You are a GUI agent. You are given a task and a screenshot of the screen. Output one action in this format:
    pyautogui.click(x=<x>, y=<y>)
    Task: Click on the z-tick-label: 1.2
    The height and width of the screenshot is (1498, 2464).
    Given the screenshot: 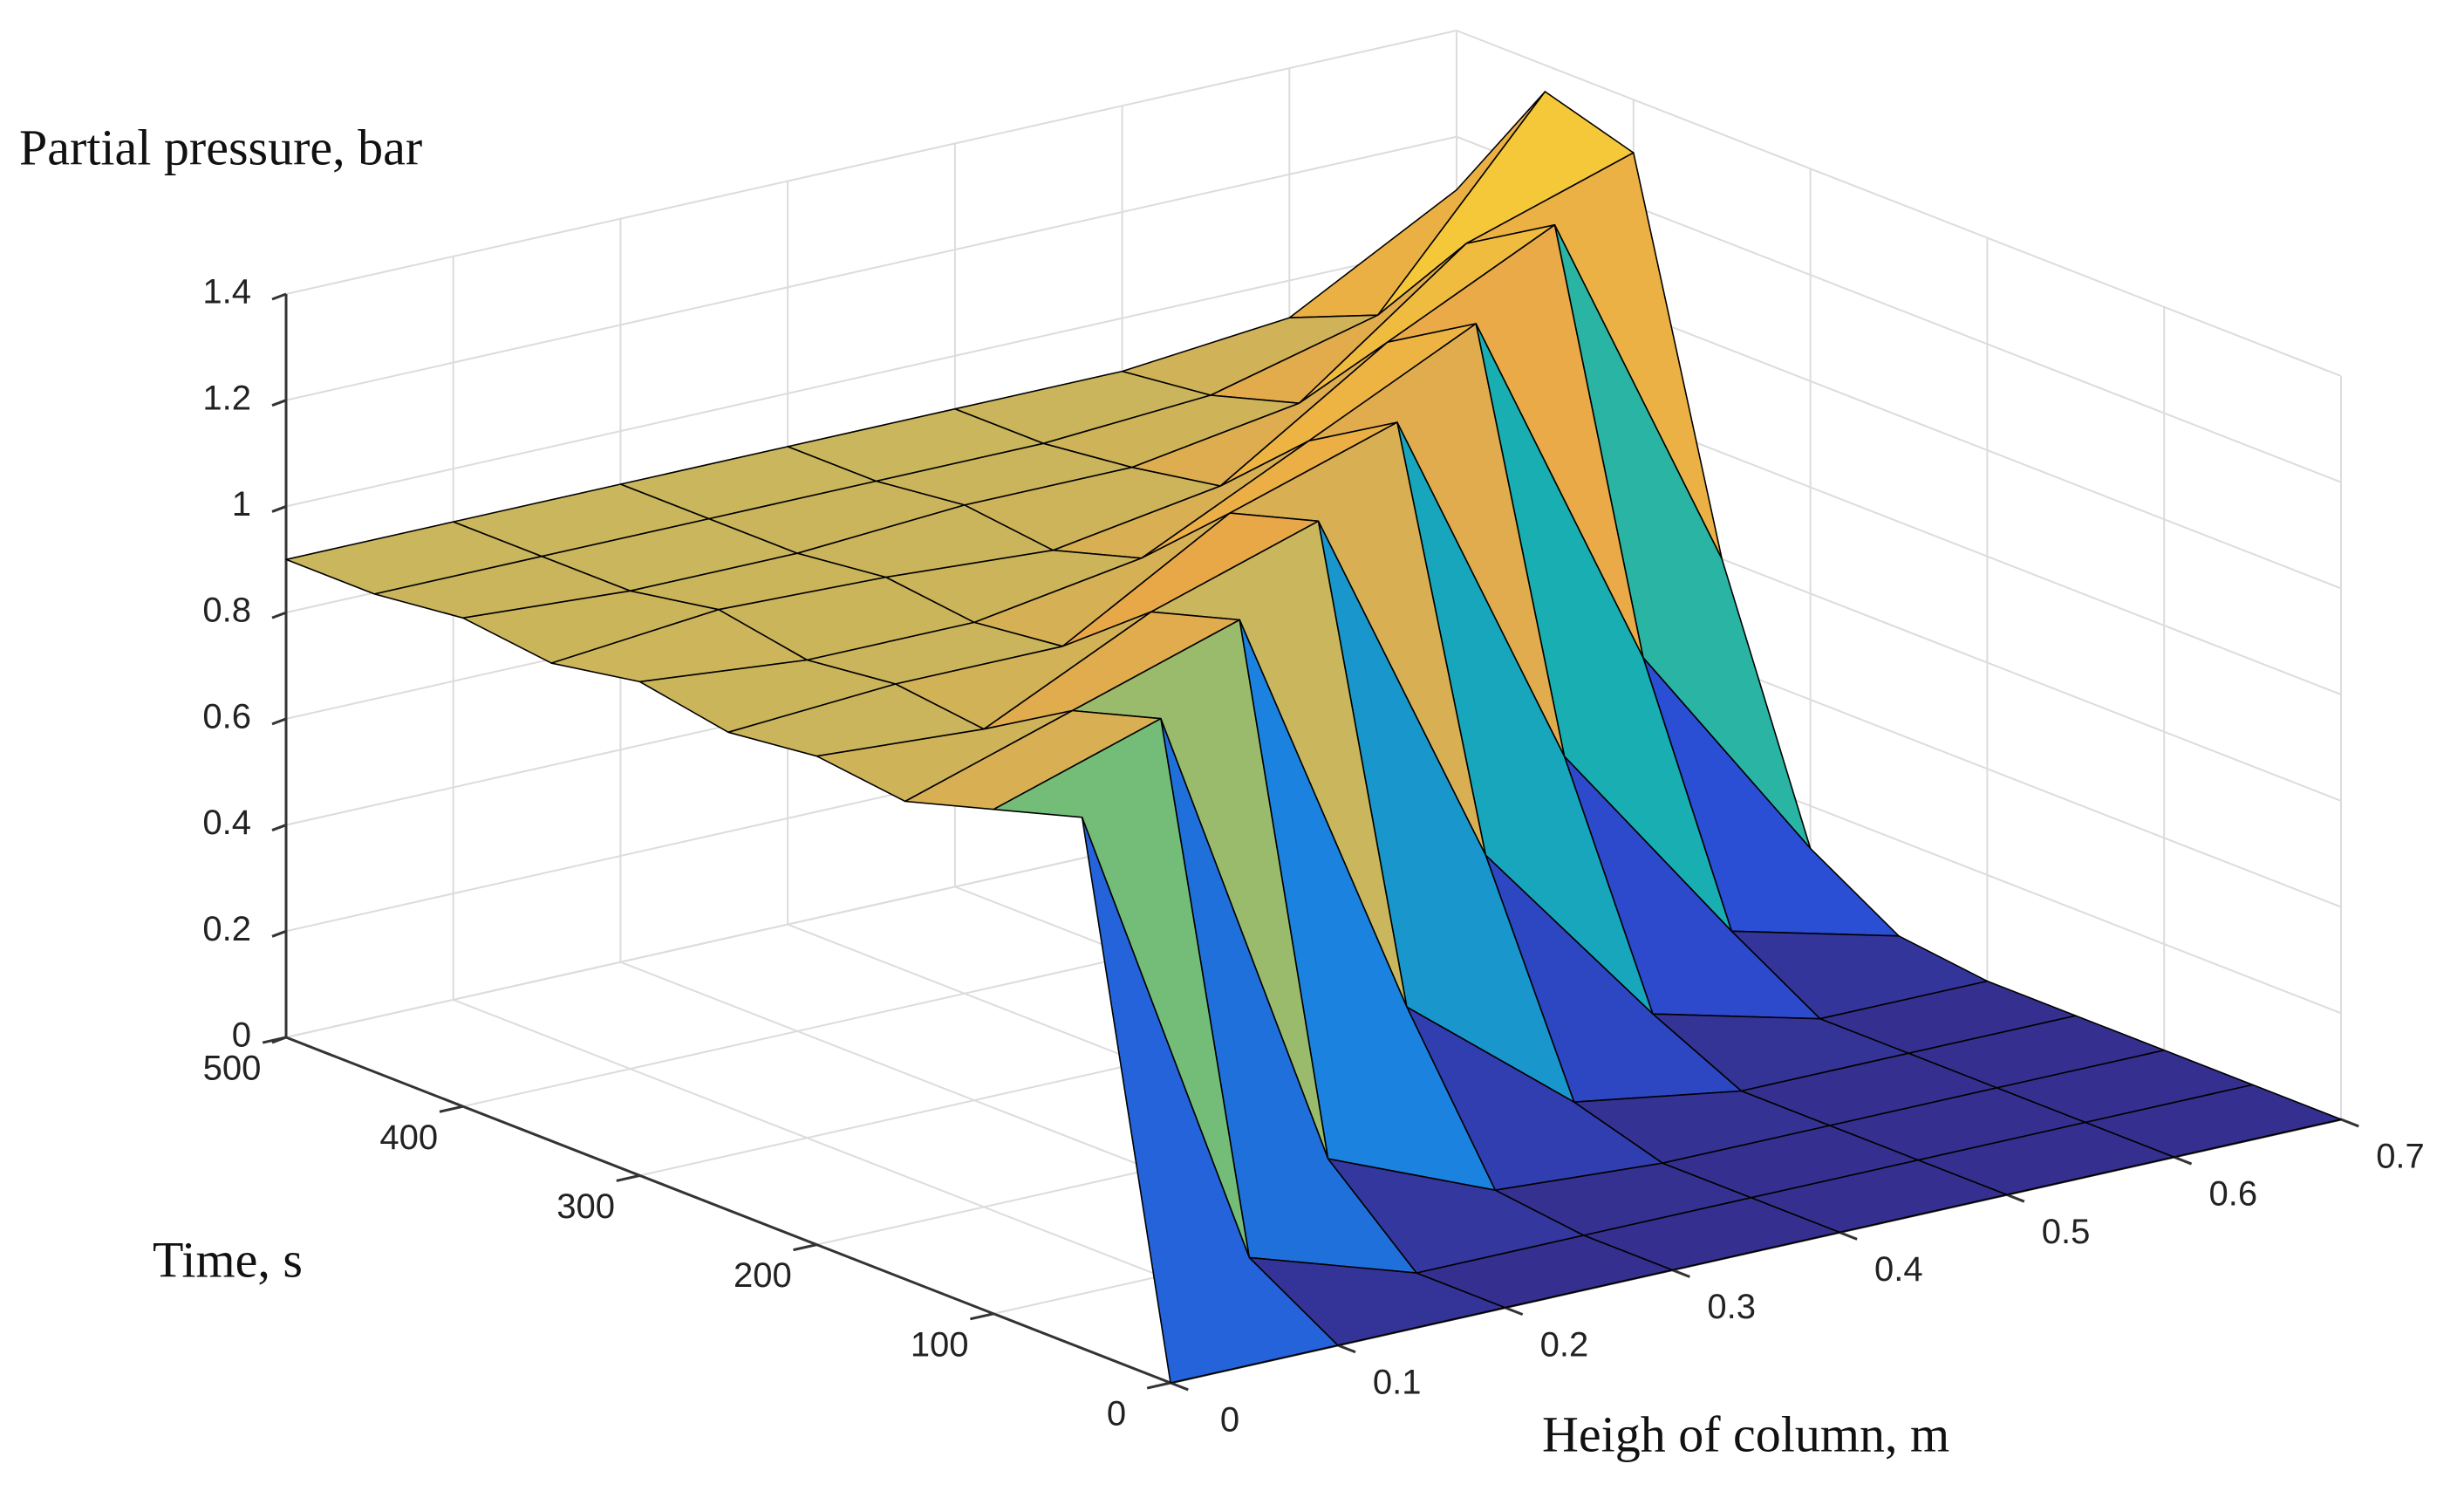 What is the action you would take?
    pyautogui.click(x=226, y=398)
    